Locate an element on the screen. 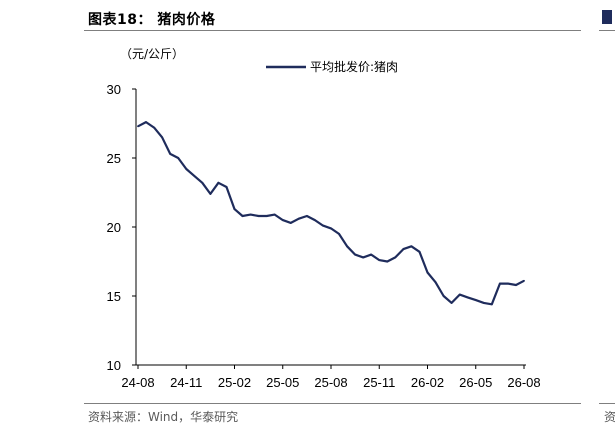 Image resolution: width=615 pixels, height=435 pixels. source-note: 资料来源：Wind，华泰研究 is located at coordinates (163, 417).